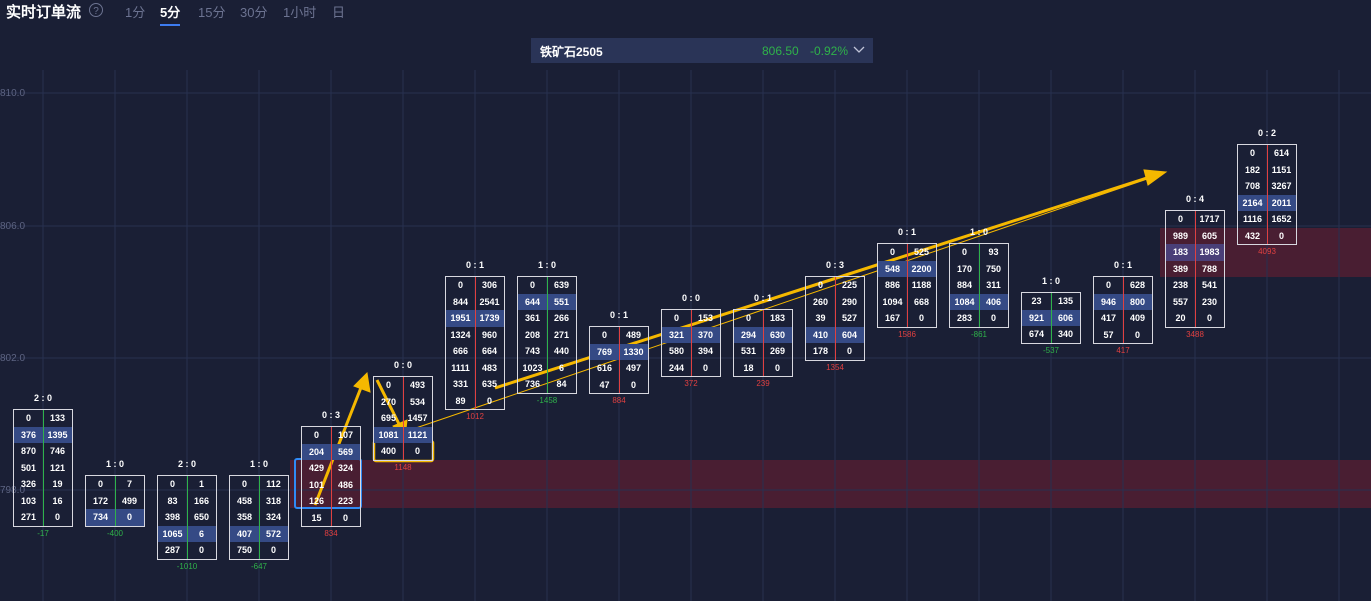 This screenshot has height=601, width=1371. What do you see at coordinates (964, 318) in the screenshot?
I see `bid-volume: 283` at bounding box center [964, 318].